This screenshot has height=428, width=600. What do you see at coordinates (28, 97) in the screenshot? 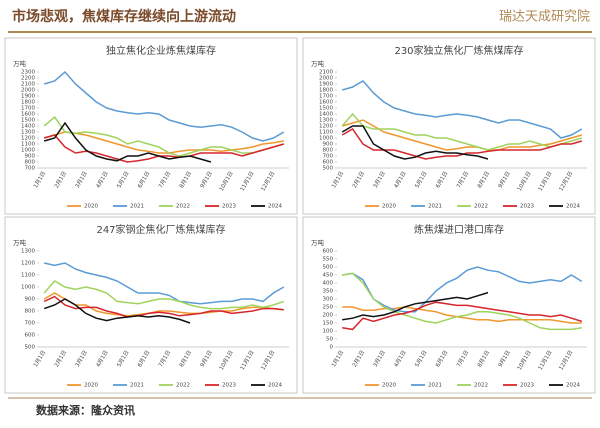
I see `y-tick-label: 1900` at bounding box center [28, 97].